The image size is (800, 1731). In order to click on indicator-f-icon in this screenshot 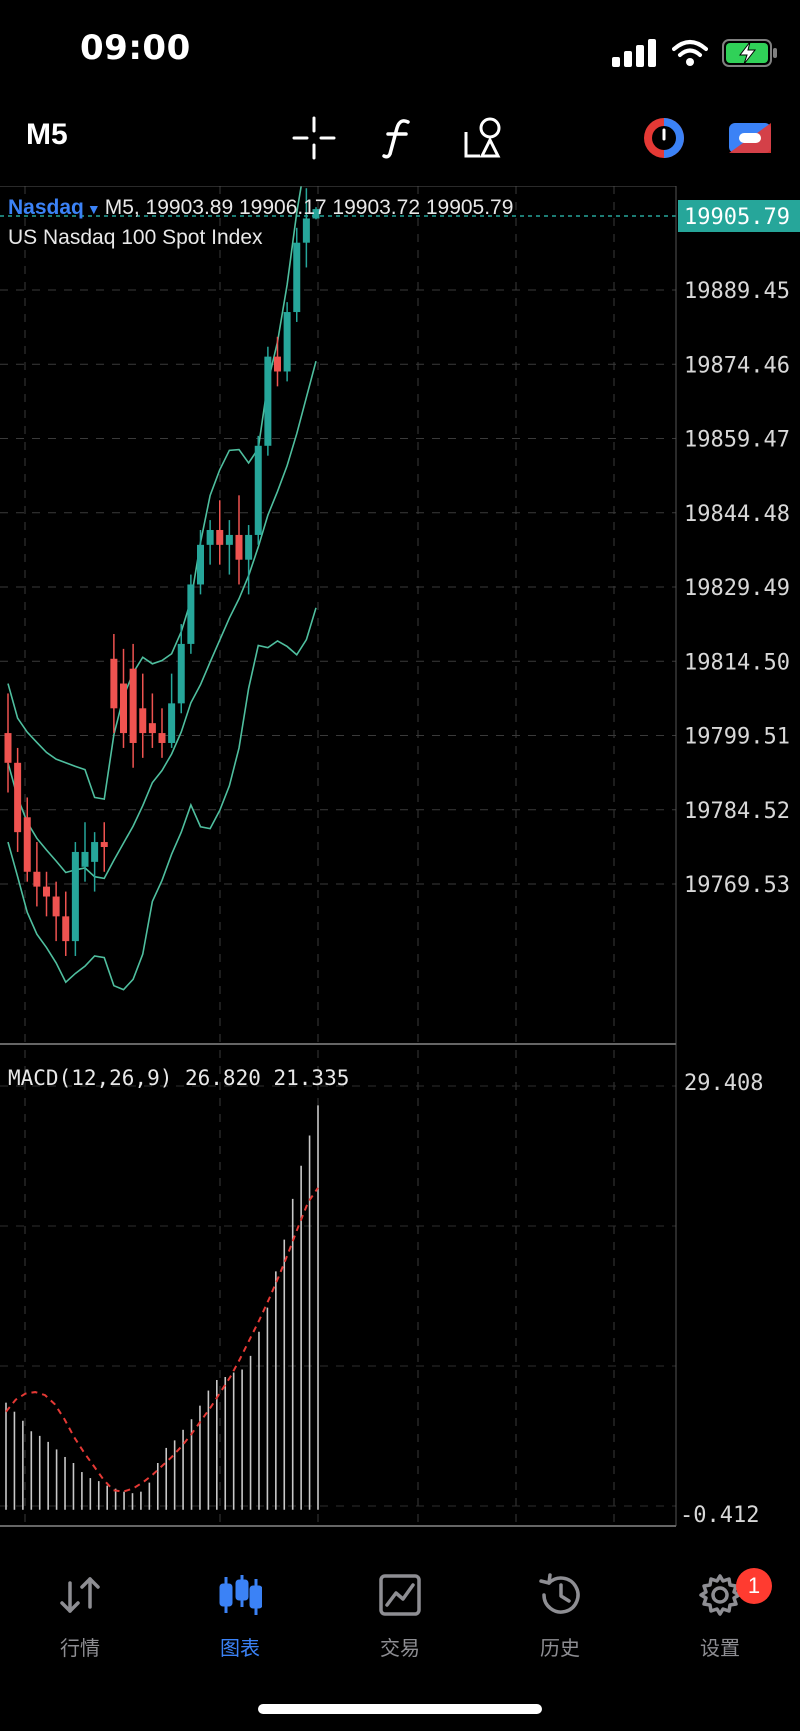, I will do `click(396, 139)`.